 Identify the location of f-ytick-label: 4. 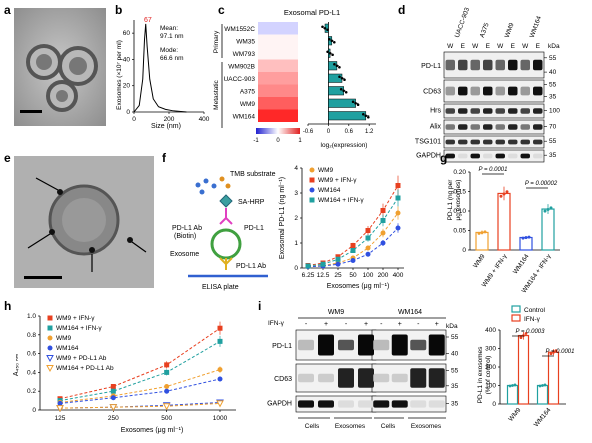
(296, 168).